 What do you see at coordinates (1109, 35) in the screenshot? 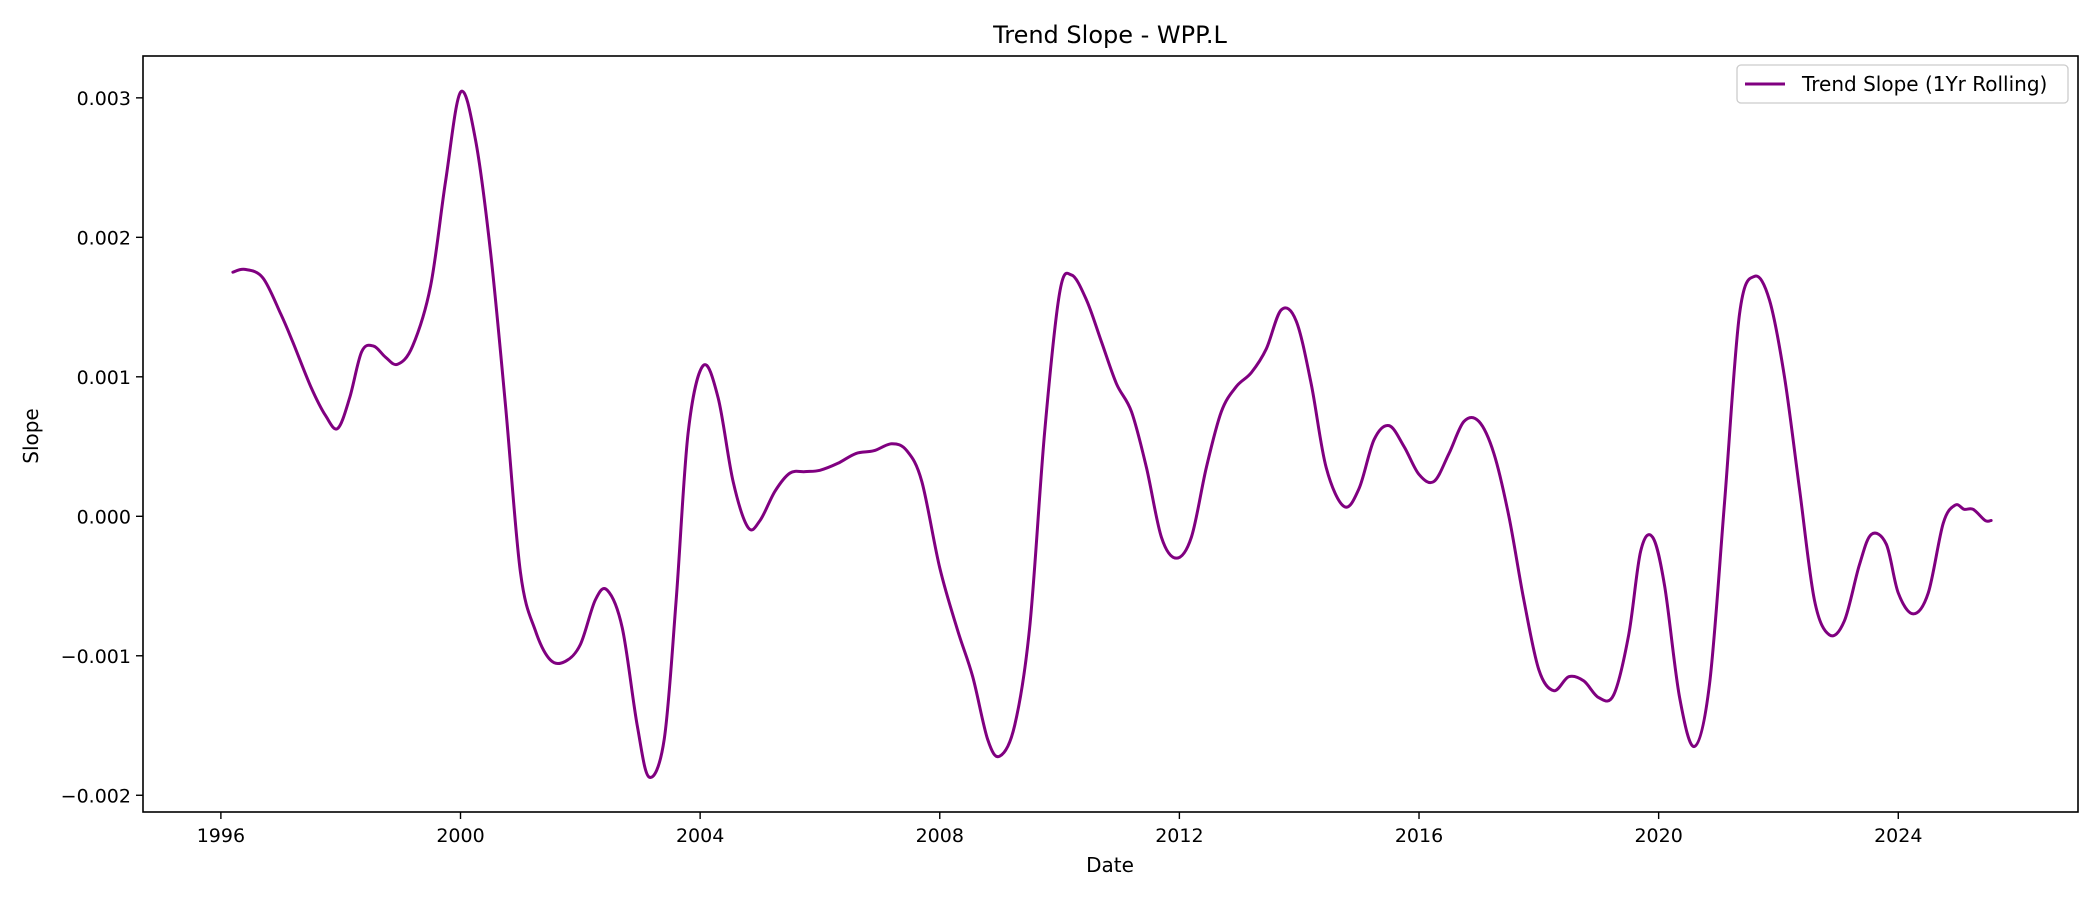
I see `chart-title: Trend Slope - WPP.L` at bounding box center [1109, 35].